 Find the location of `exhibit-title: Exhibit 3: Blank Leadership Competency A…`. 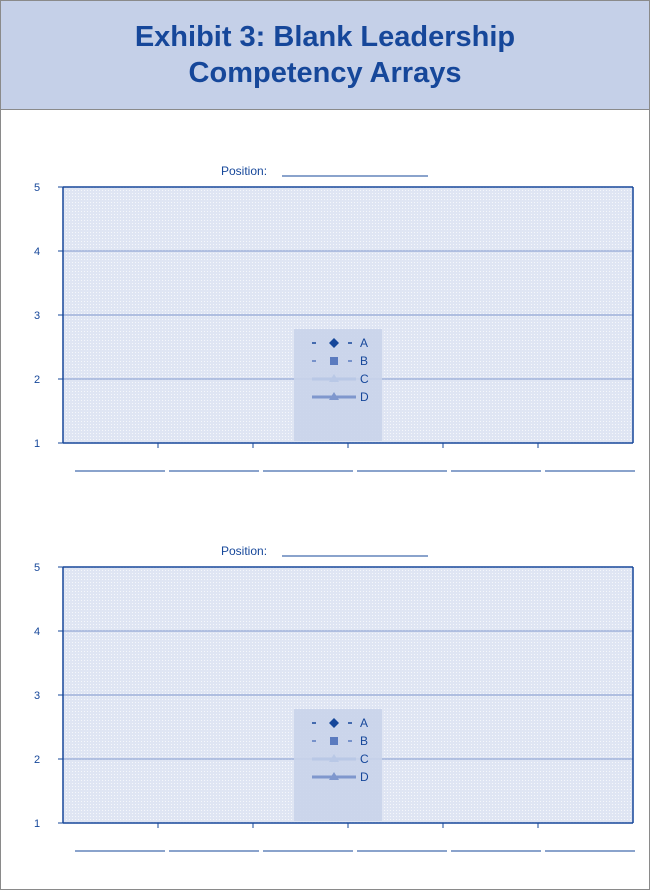

exhibit-title: Exhibit 3: Blank Leadership Competency A… is located at coordinates (325, 55).